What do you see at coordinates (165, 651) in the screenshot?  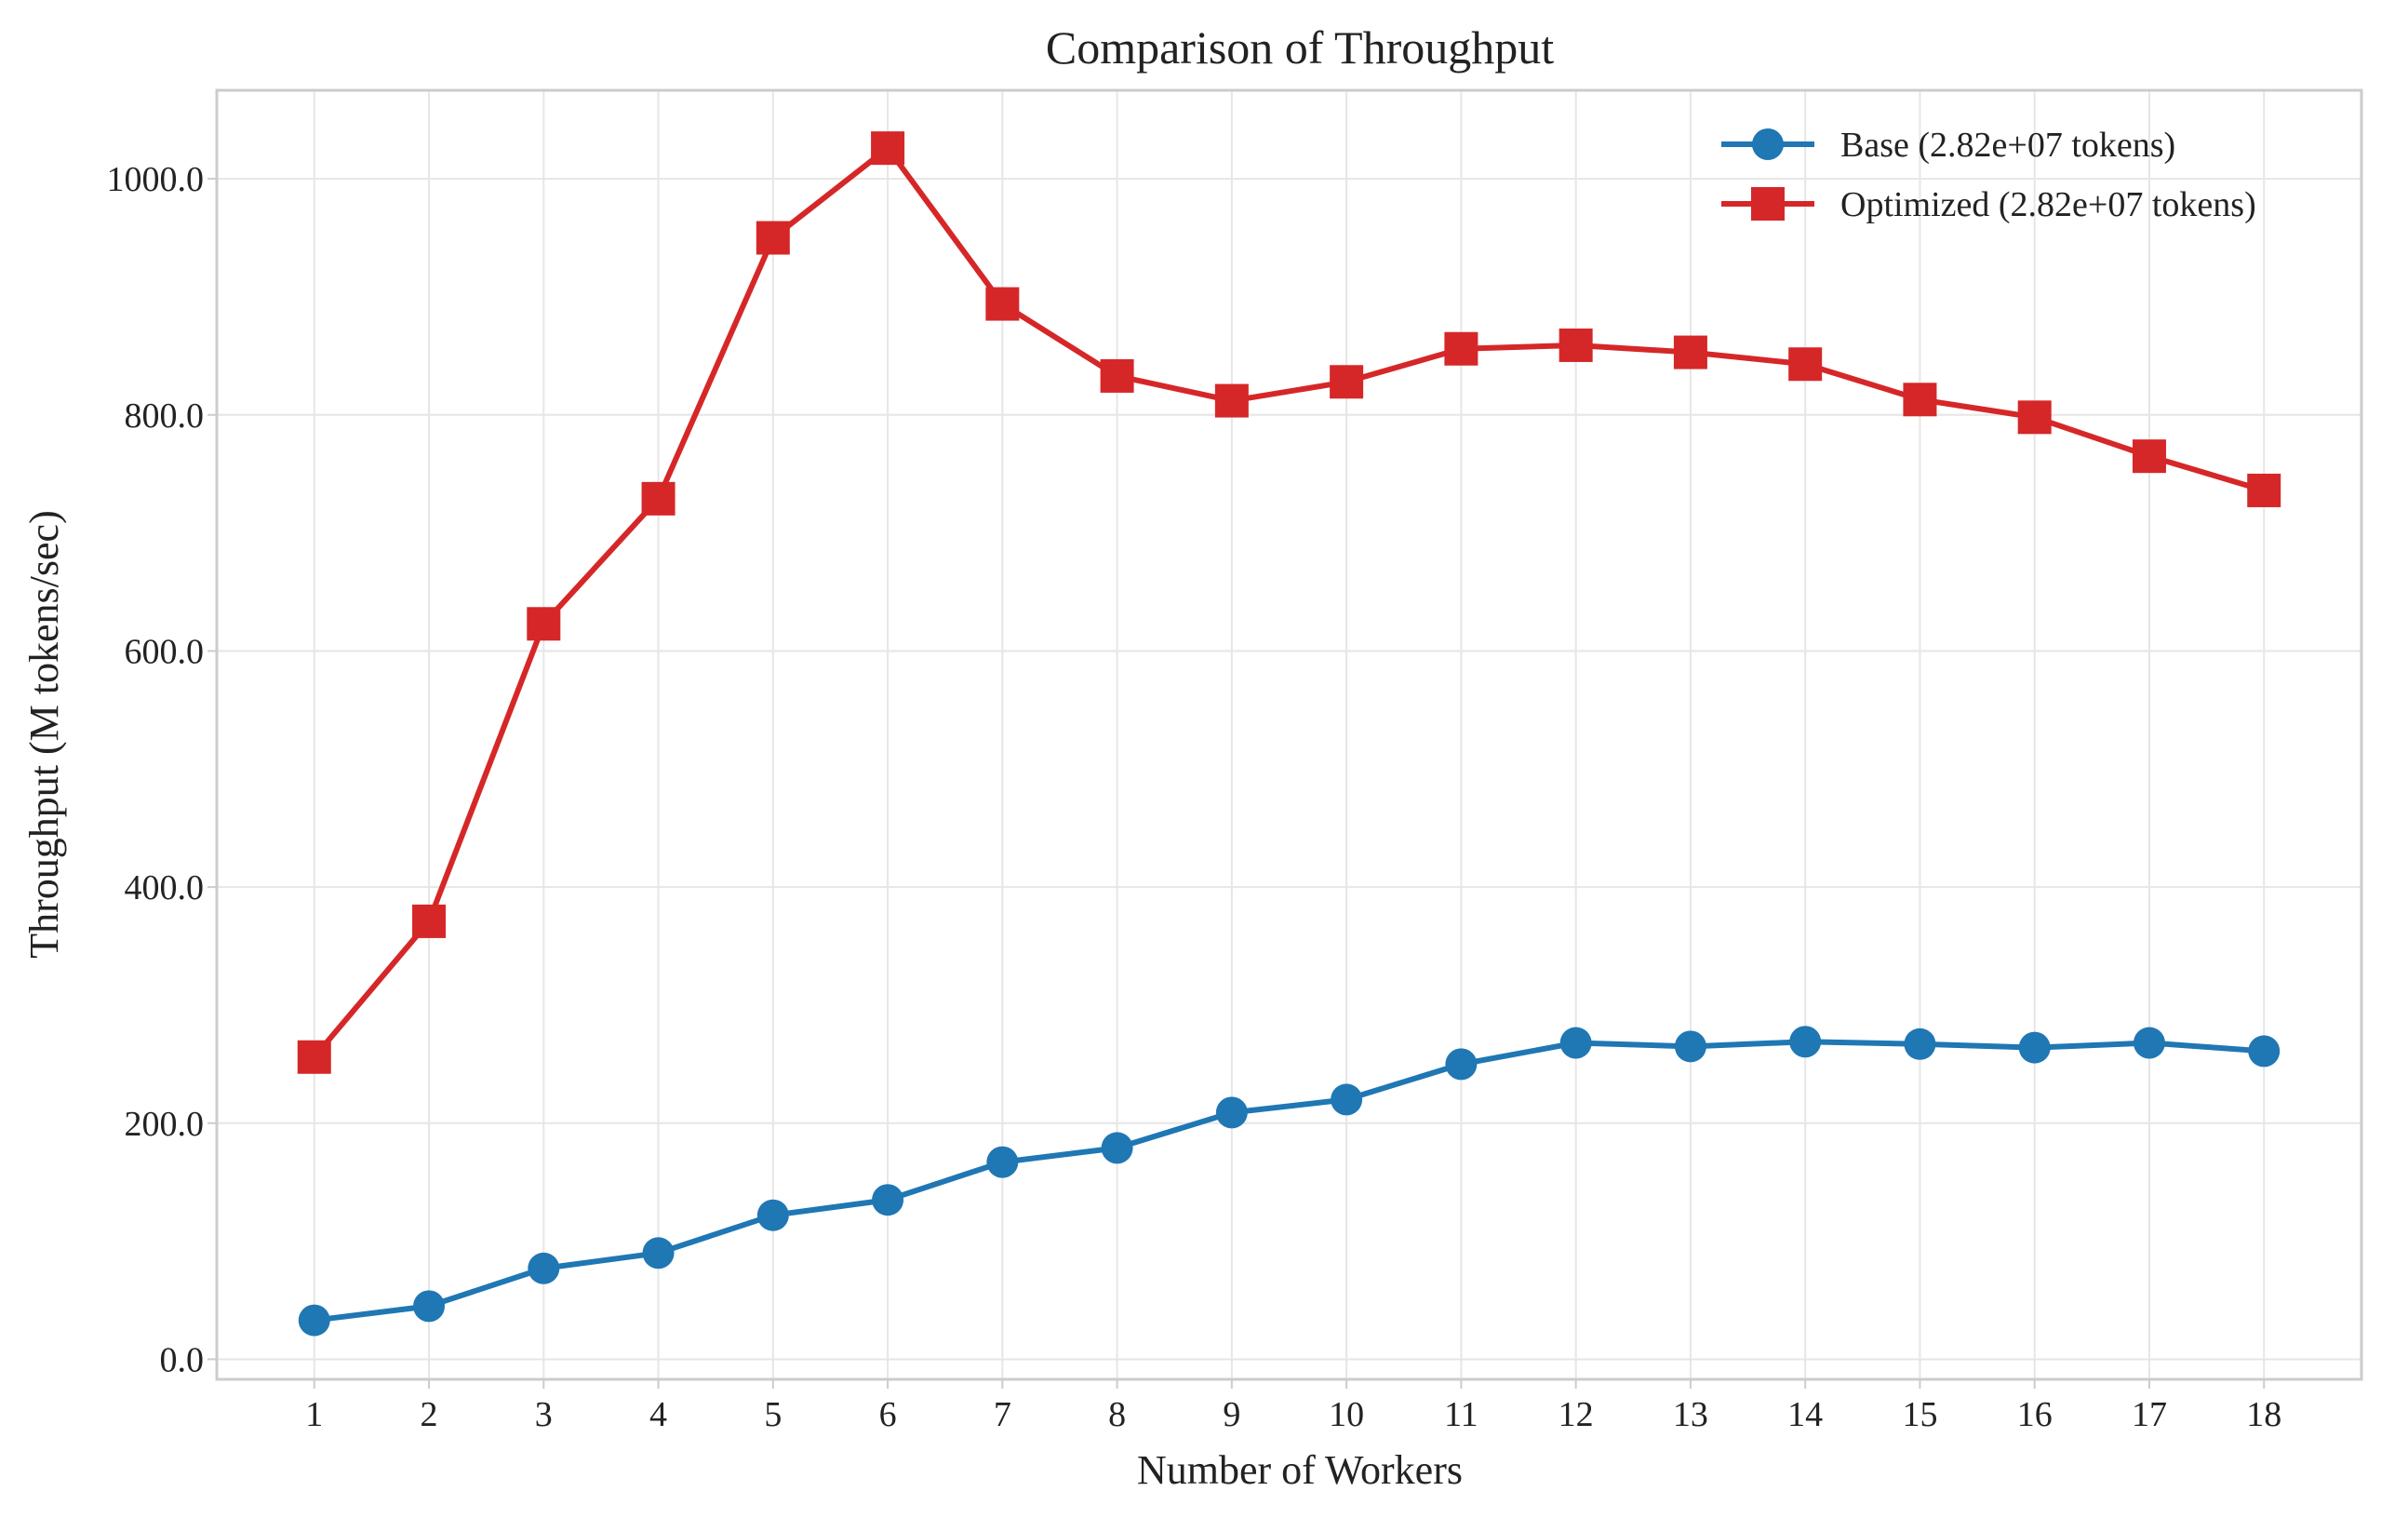 I see `y-tick-label: 600.0` at bounding box center [165, 651].